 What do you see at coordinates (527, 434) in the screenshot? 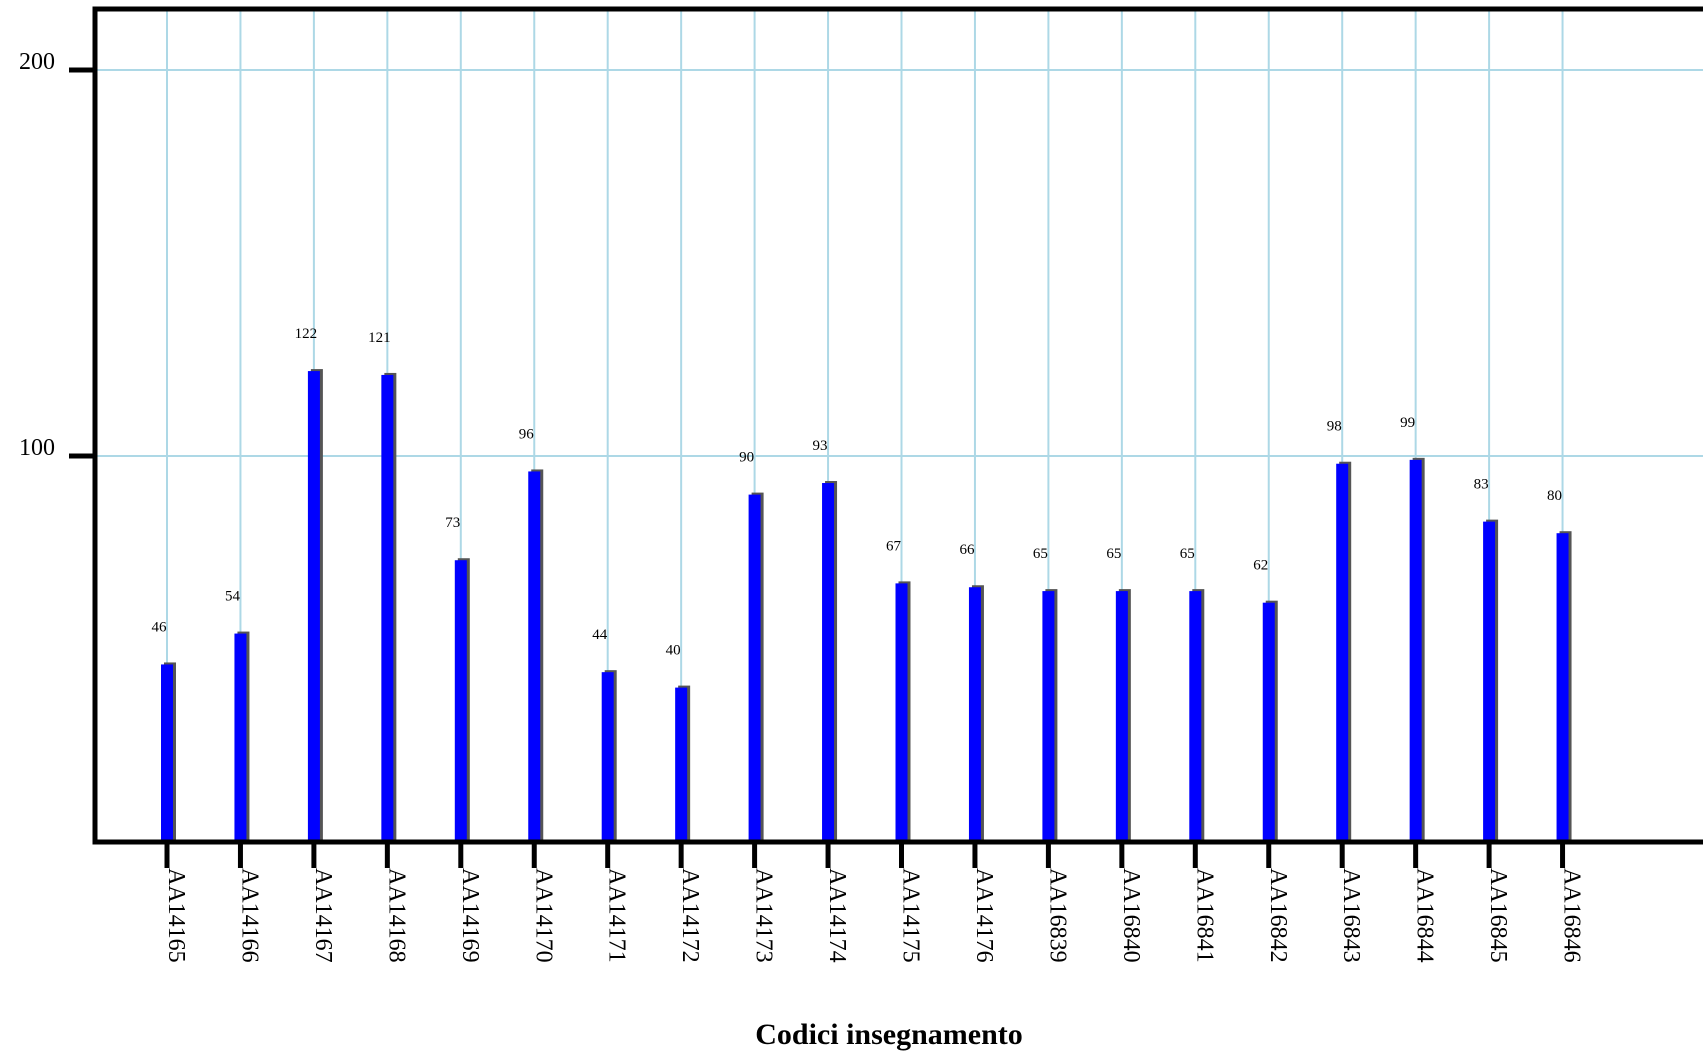
I see `data-label: 96` at bounding box center [527, 434].